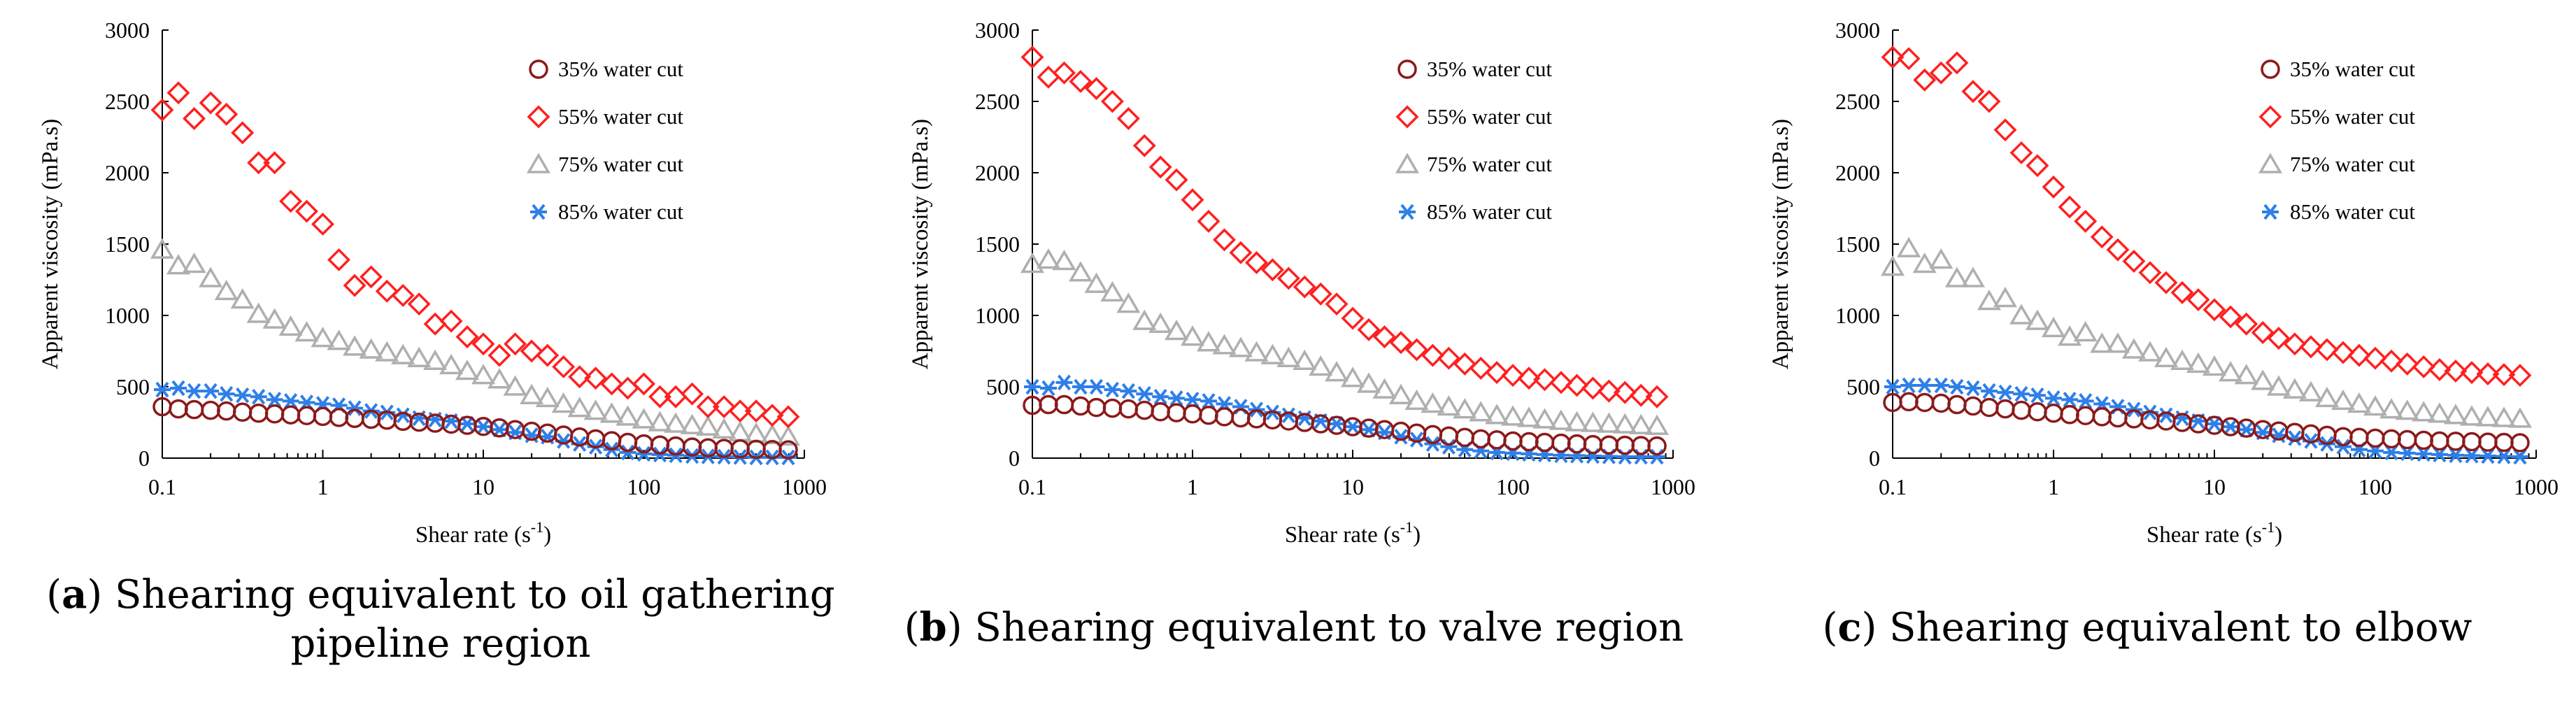 This screenshot has width=2576, height=712. What do you see at coordinates (1893, 486) in the screenshot?
I see `chart-c-x-tick-label: 0.1` at bounding box center [1893, 486].